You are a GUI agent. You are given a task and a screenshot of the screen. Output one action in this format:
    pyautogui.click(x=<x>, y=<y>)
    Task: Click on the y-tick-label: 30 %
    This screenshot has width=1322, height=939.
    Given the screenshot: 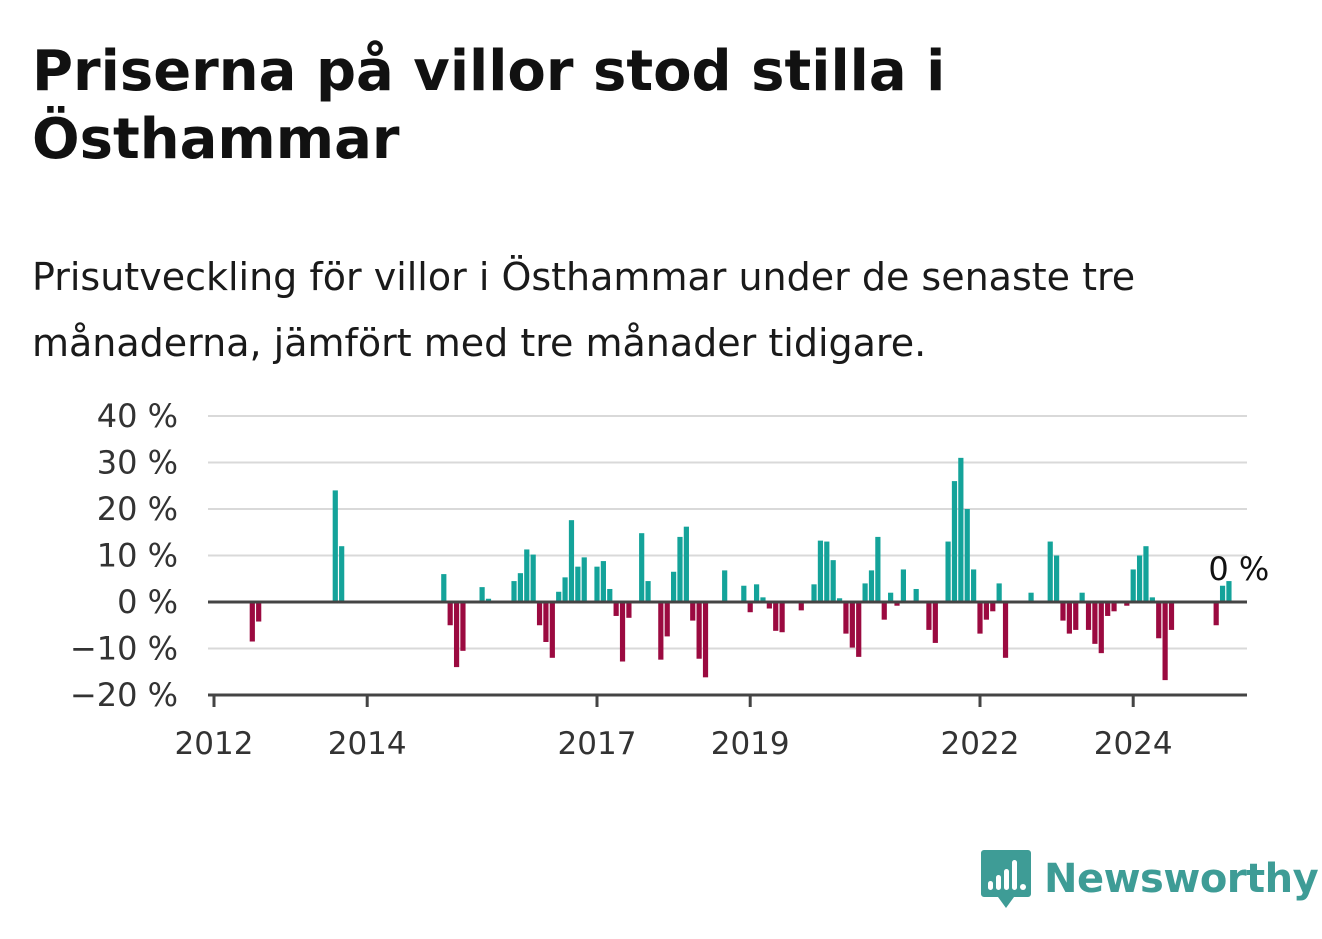 What is the action you would take?
    pyautogui.click(x=137, y=463)
    